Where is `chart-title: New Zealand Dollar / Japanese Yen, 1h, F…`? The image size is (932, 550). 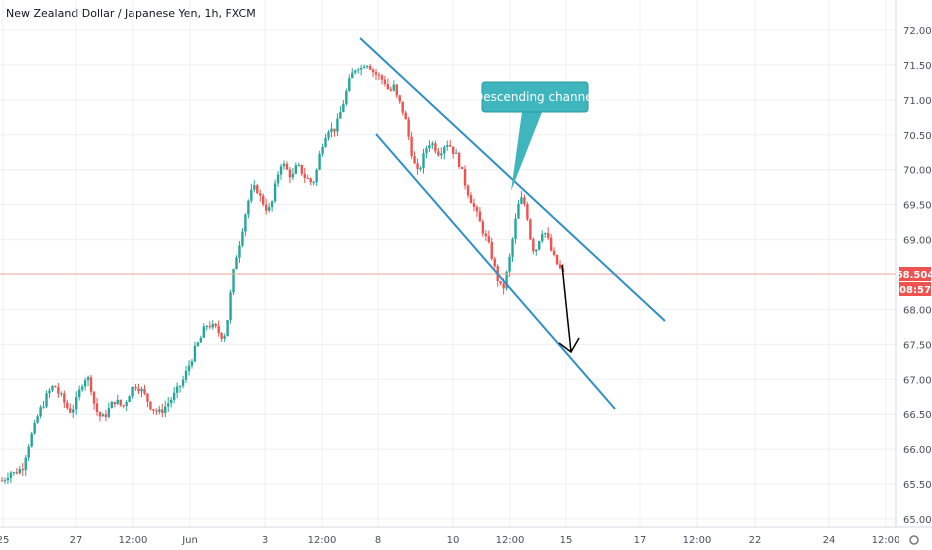 chart-title: New Zealand Dollar / Japanese Yen, 1h, F… is located at coordinates (131, 13).